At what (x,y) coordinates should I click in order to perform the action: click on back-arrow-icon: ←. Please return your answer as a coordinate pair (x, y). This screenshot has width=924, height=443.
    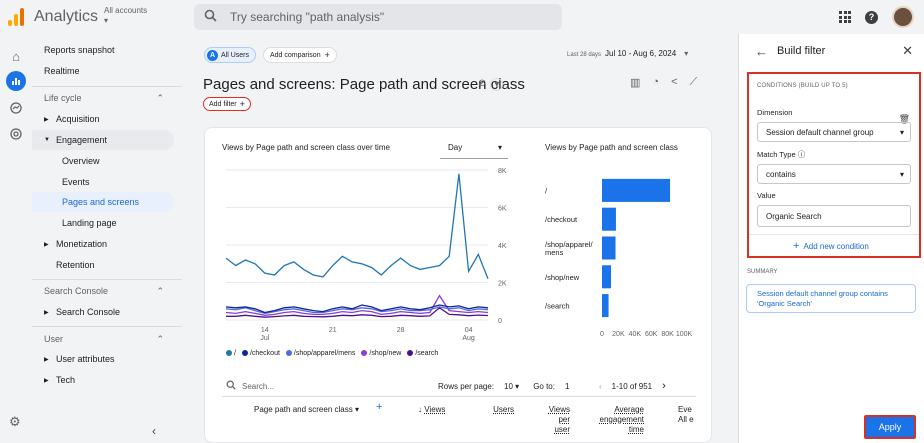
    Looking at the image, I should click on (761, 51).